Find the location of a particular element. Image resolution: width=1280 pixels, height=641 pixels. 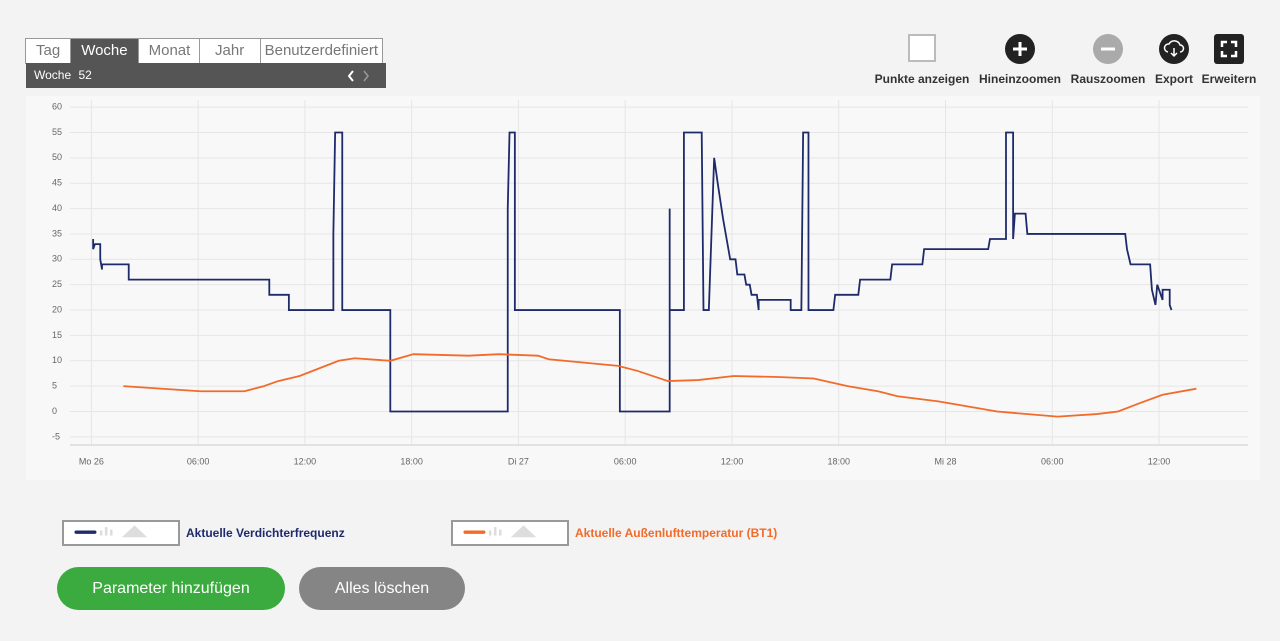

y-tick-label: 0 is located at coordinates (54, 411).